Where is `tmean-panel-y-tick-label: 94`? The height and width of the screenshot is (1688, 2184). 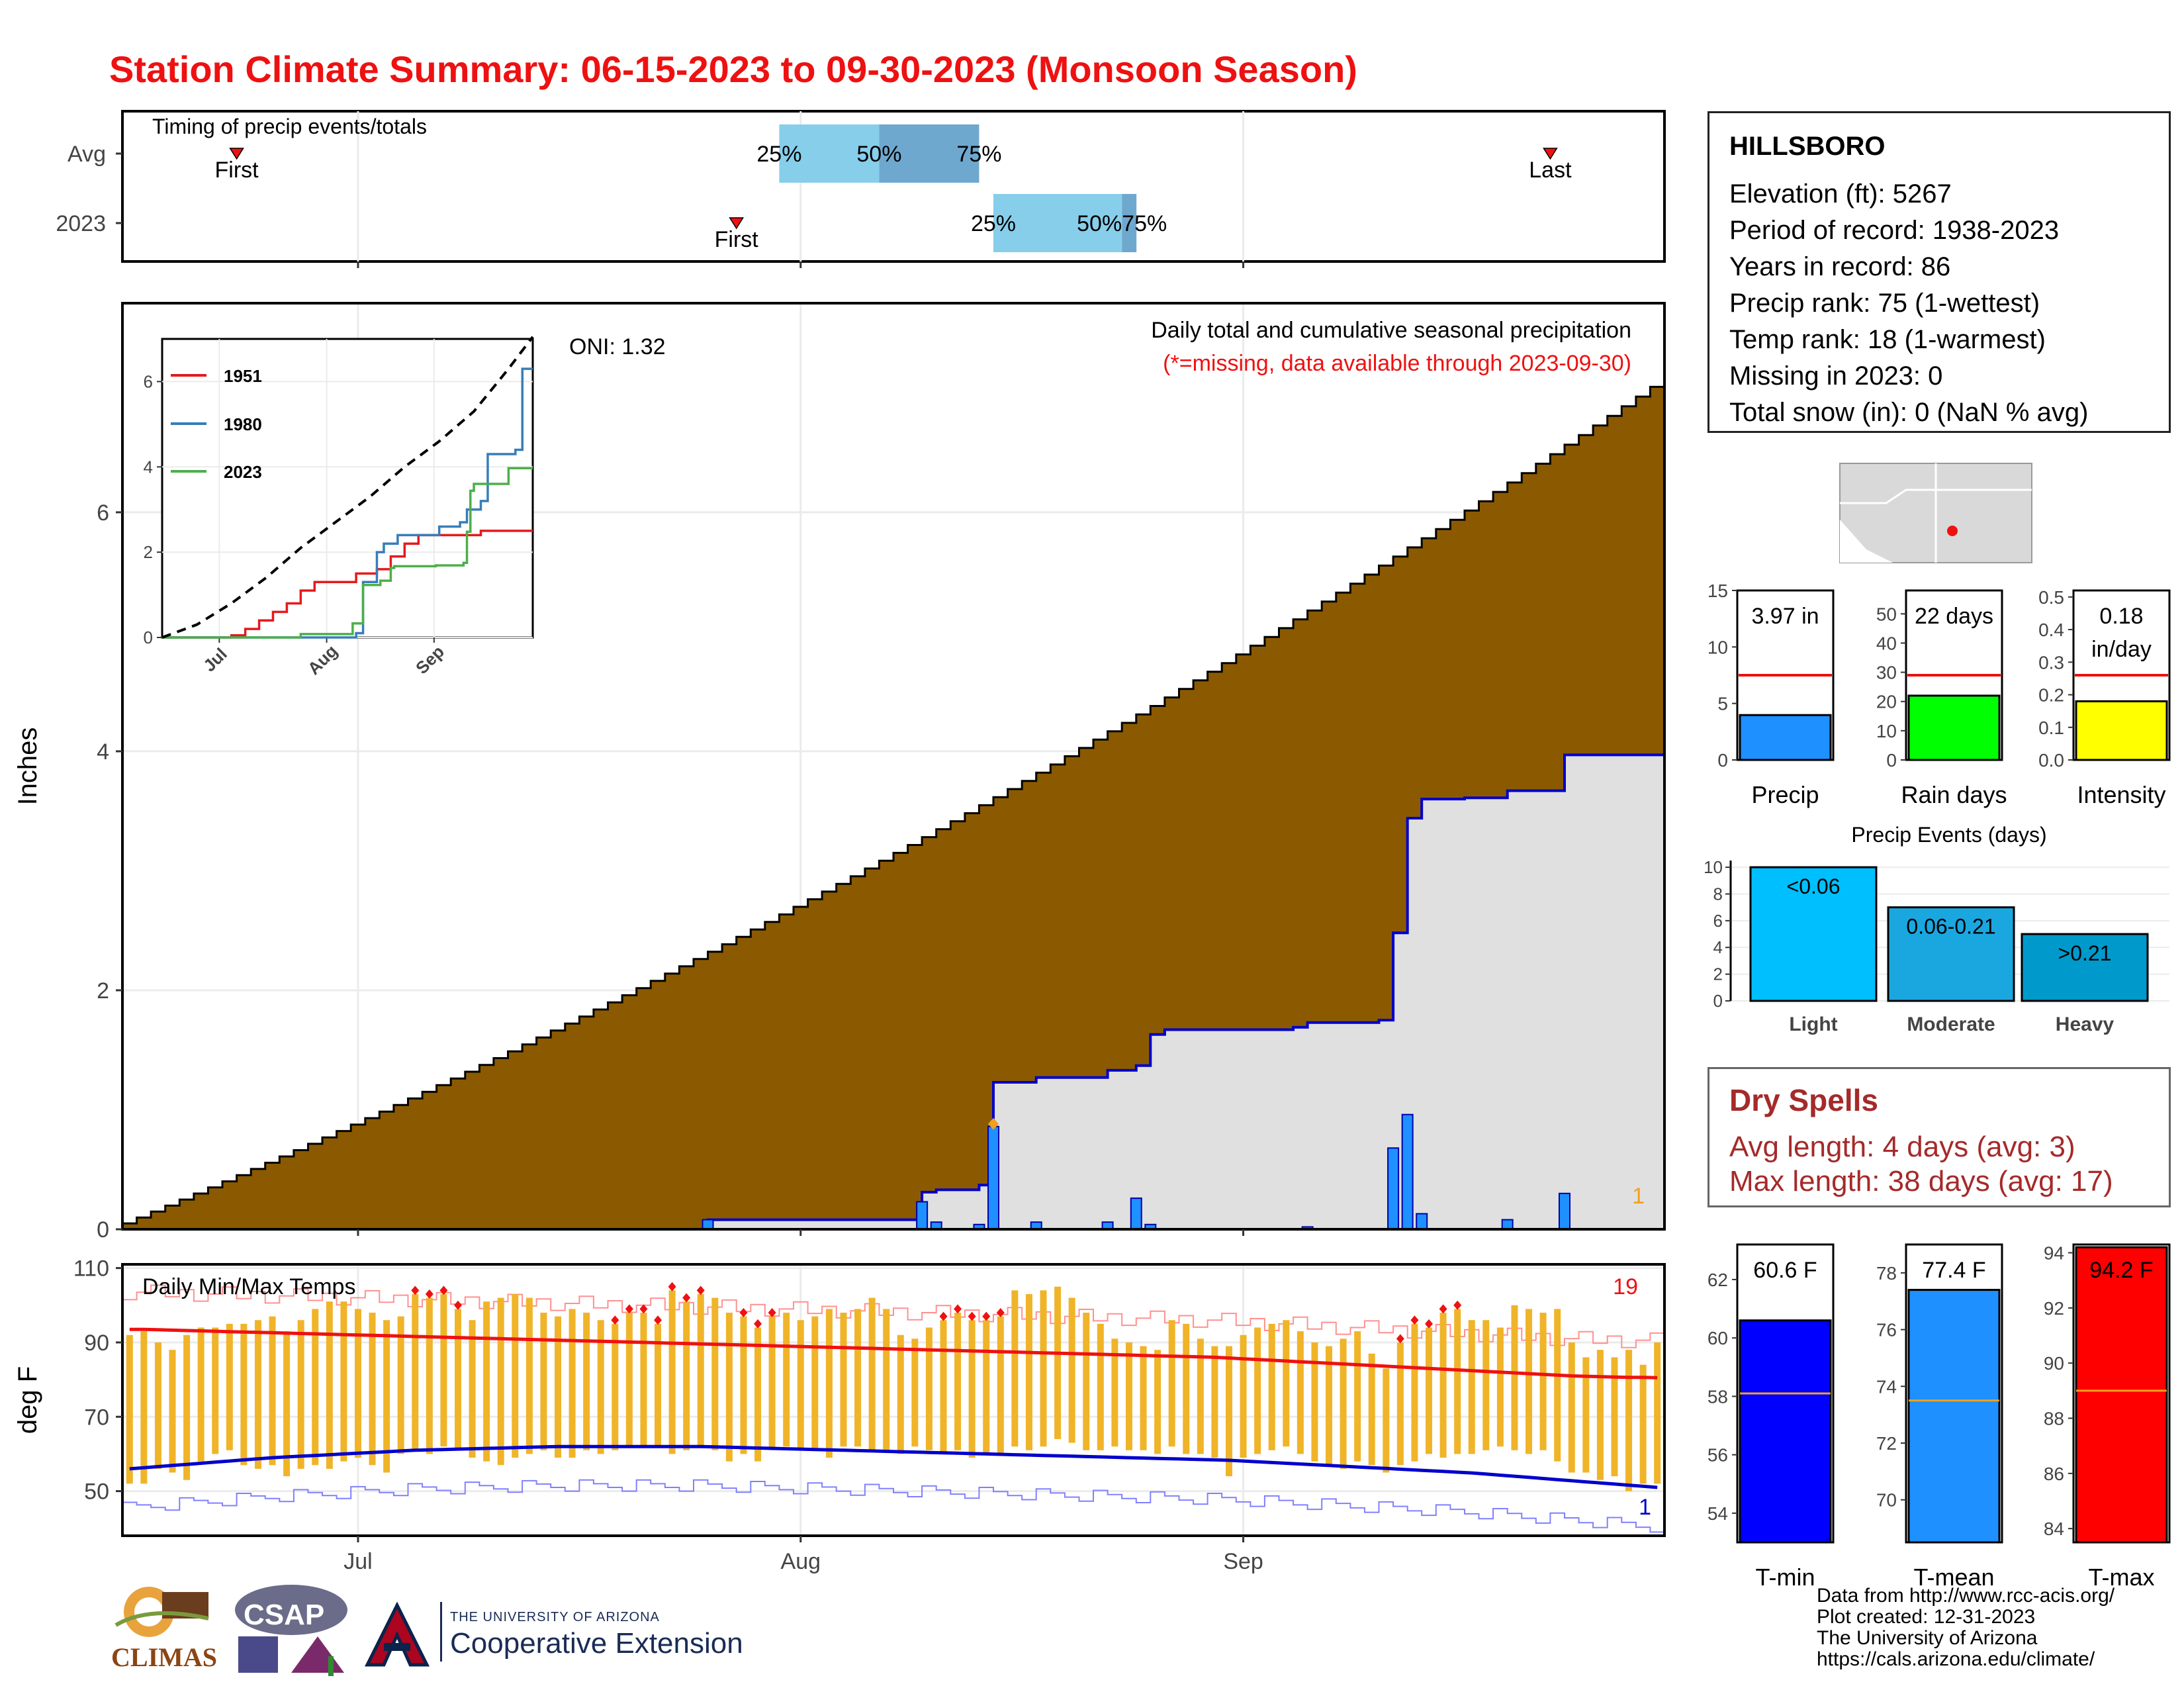
tmean-panel-y-tick-label: 94 is located at coordinates (2054, 1253).